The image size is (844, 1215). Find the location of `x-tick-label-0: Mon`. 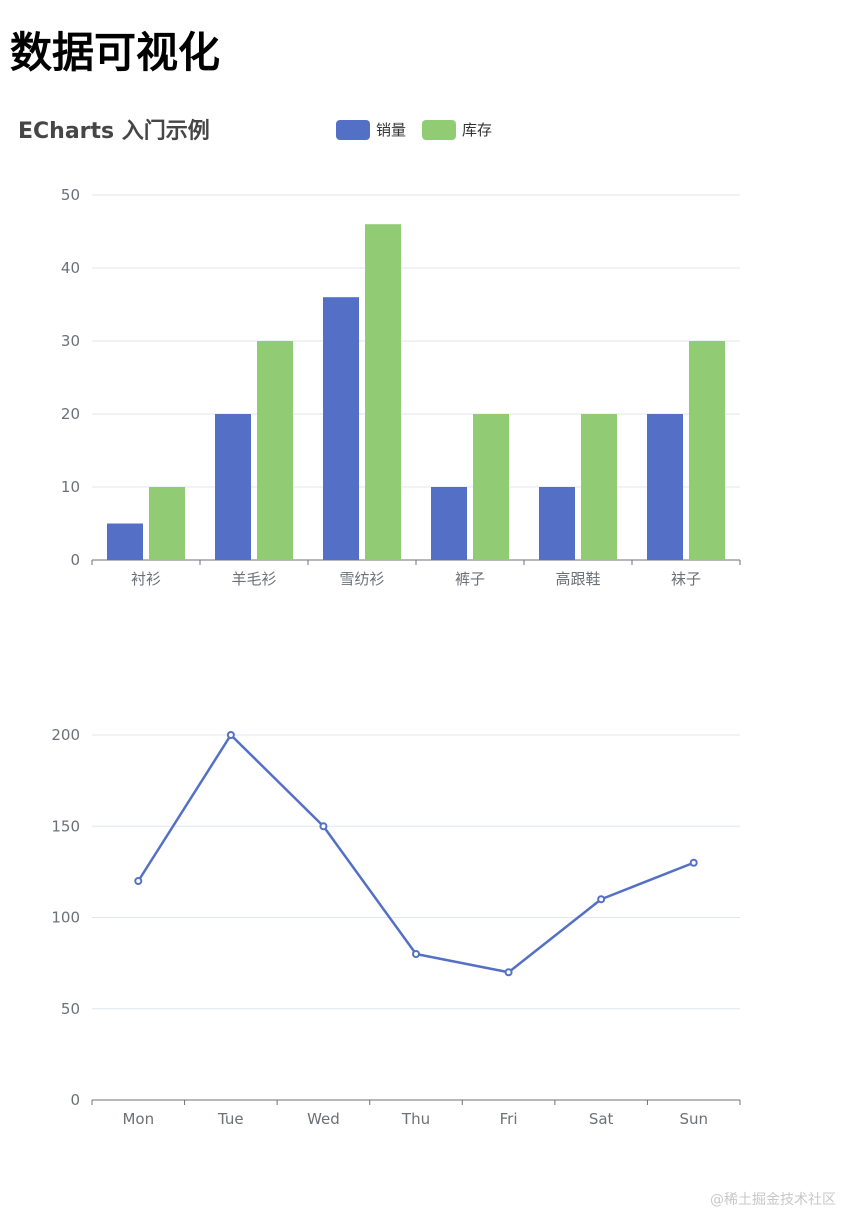

x-tick-label-0: Mon is located at coordinates (138, 1119).